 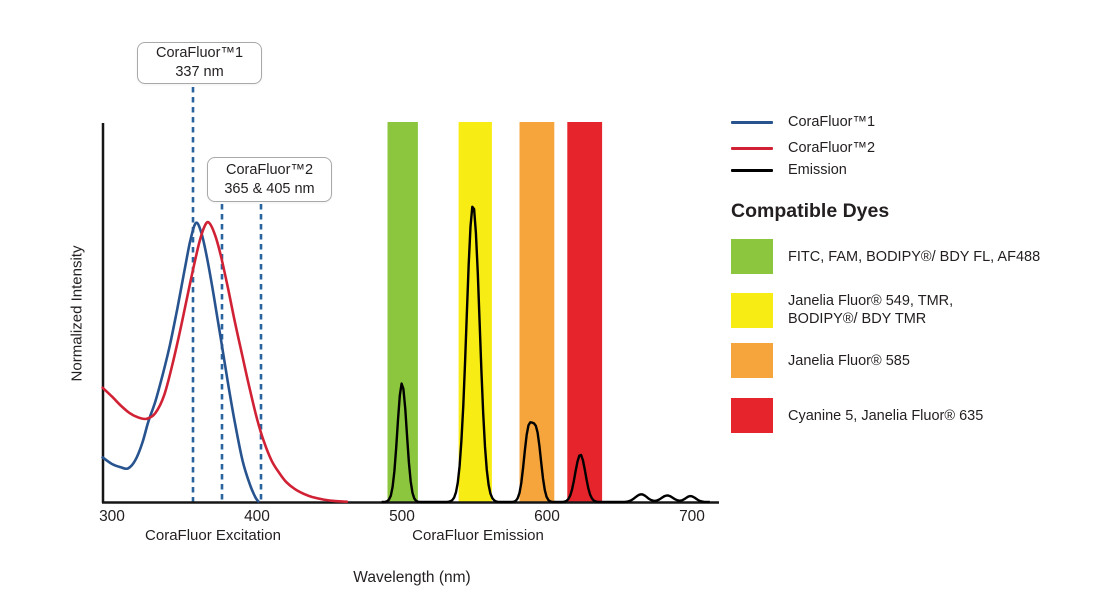 I want to click on yellow-band-swatch, so click(x=752, y=310).